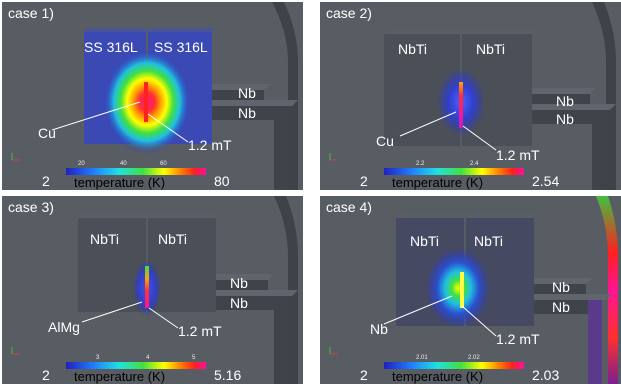 The image size is (621, 384). I want to click on colorbar-tick: 20, so click(81, 164).